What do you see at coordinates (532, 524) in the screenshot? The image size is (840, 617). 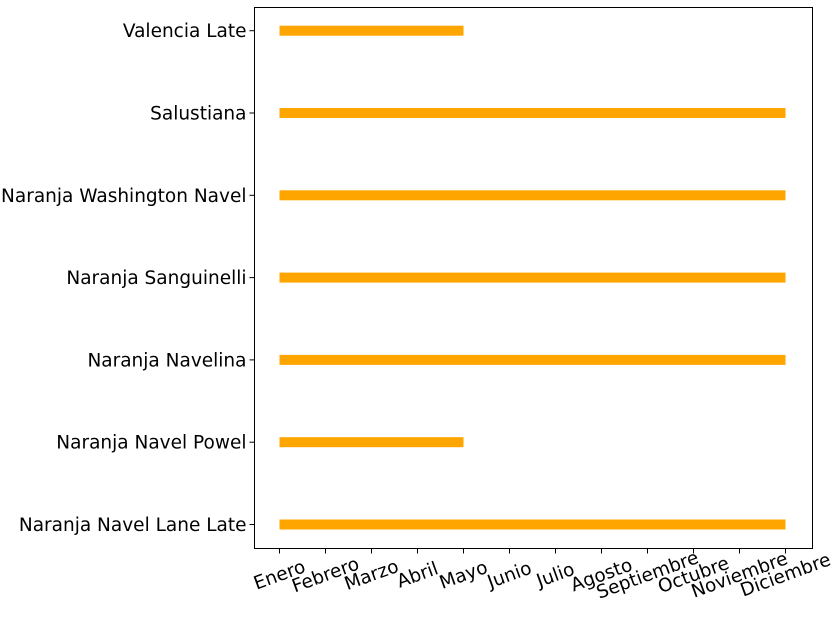 I see `bar-naranja-navel-lane-late` at bounding box center [532, 524].